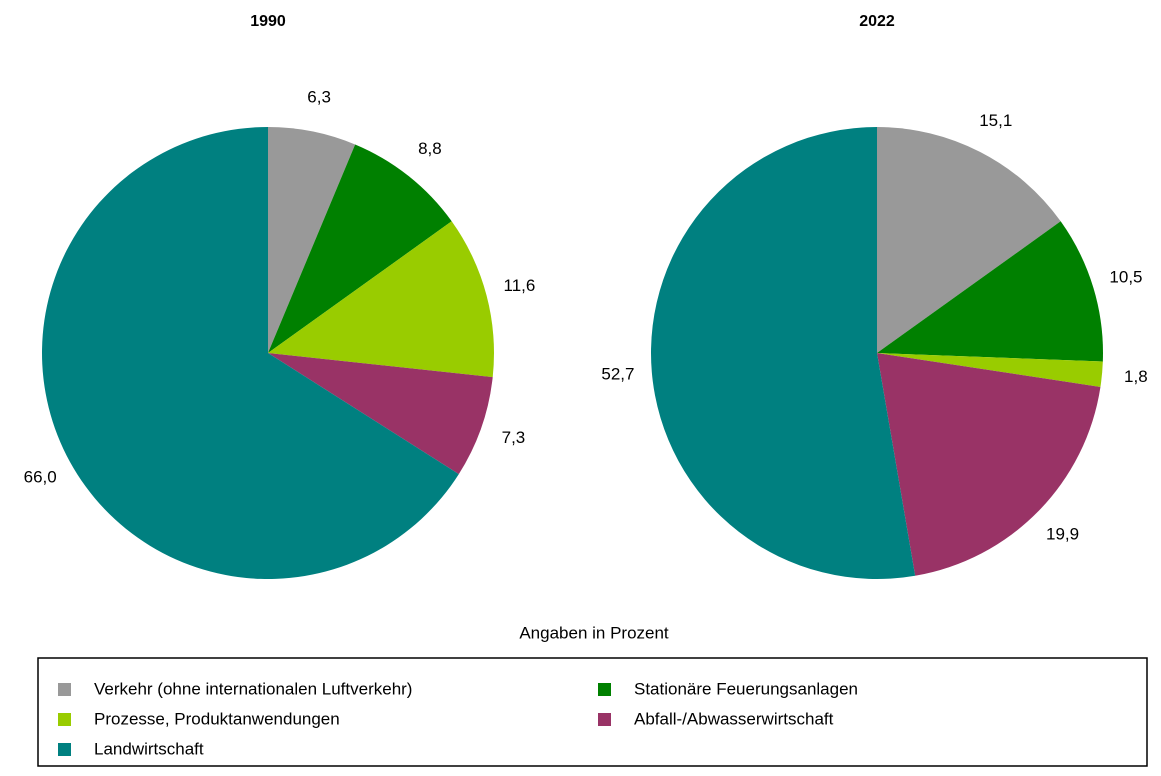 Image resolution: width=1161 pixels, height=776 pixels. I want to click on data-label: 10,5, so click(1125, 277).